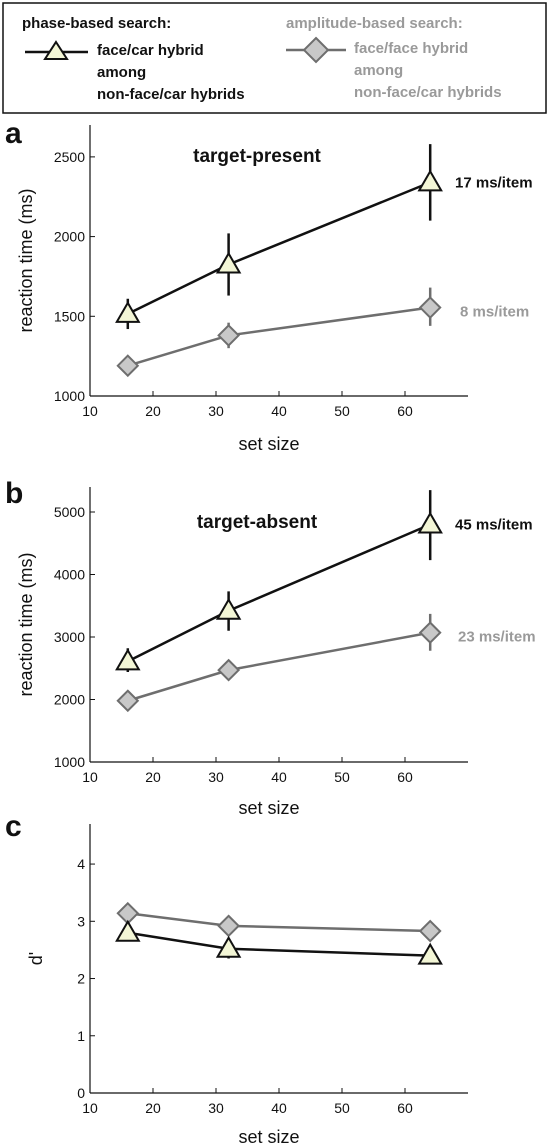 This screenshot has height=1147, width=550. What do you see at coordinates (411, 48) in the screenshot?
I see `legend-amplitude-line1: face/face hybrid` at bounding box center [411, 48].